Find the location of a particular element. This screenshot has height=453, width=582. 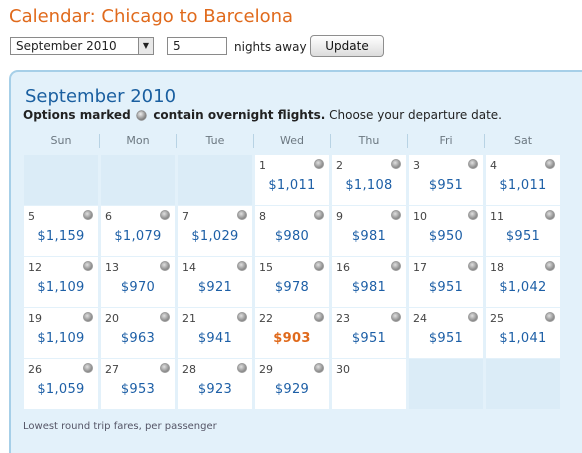

calendar-day-29: 29 $929 is located at coordinates (292, 384).